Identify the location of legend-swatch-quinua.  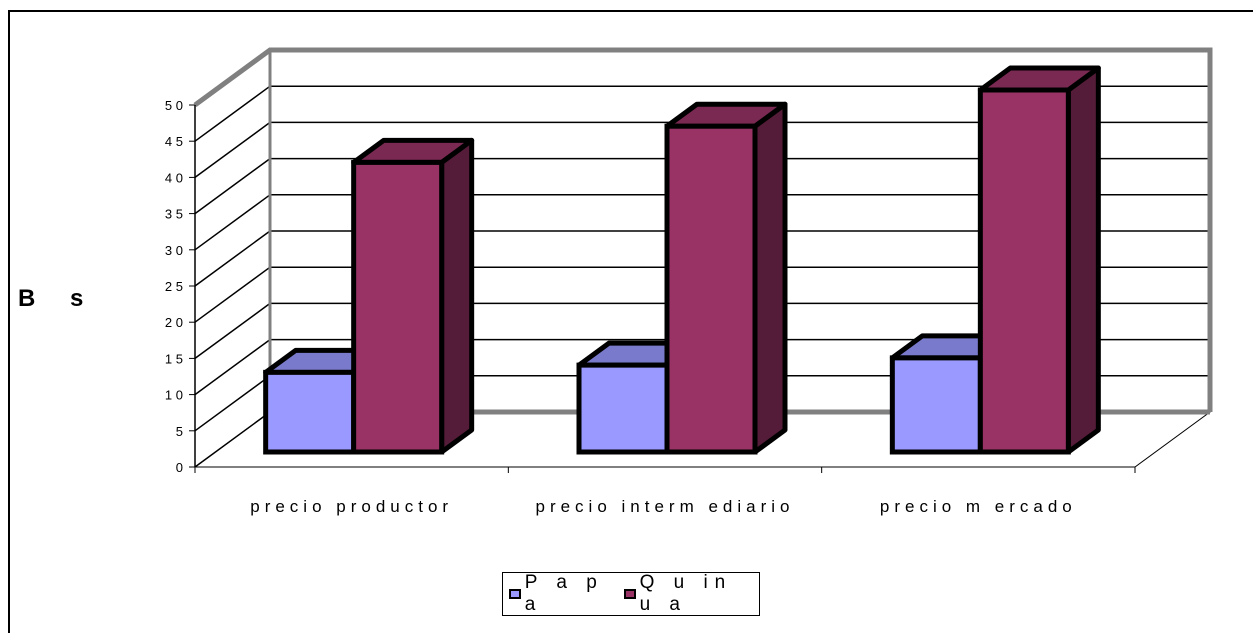
(629, 594).